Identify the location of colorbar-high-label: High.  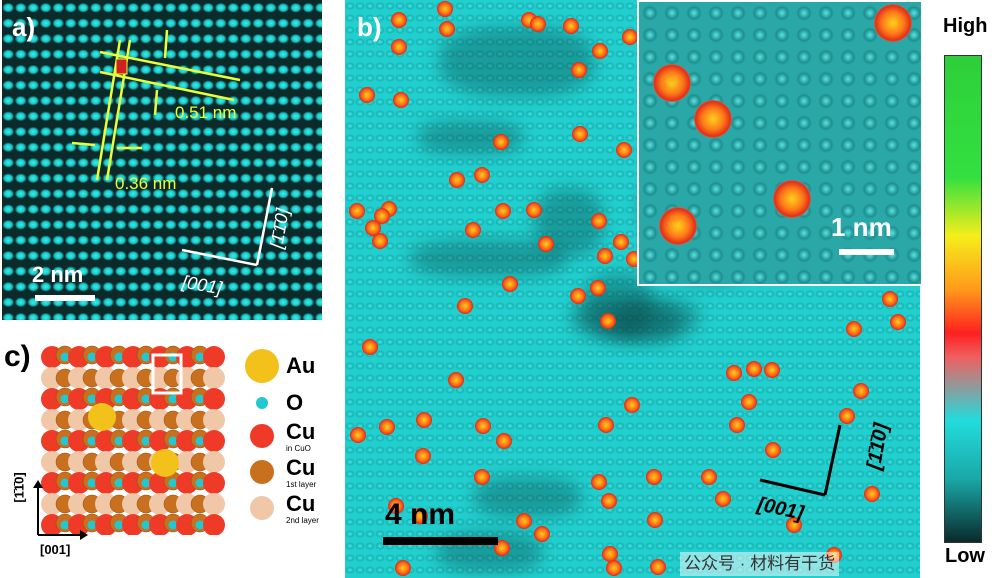
(965, 26).